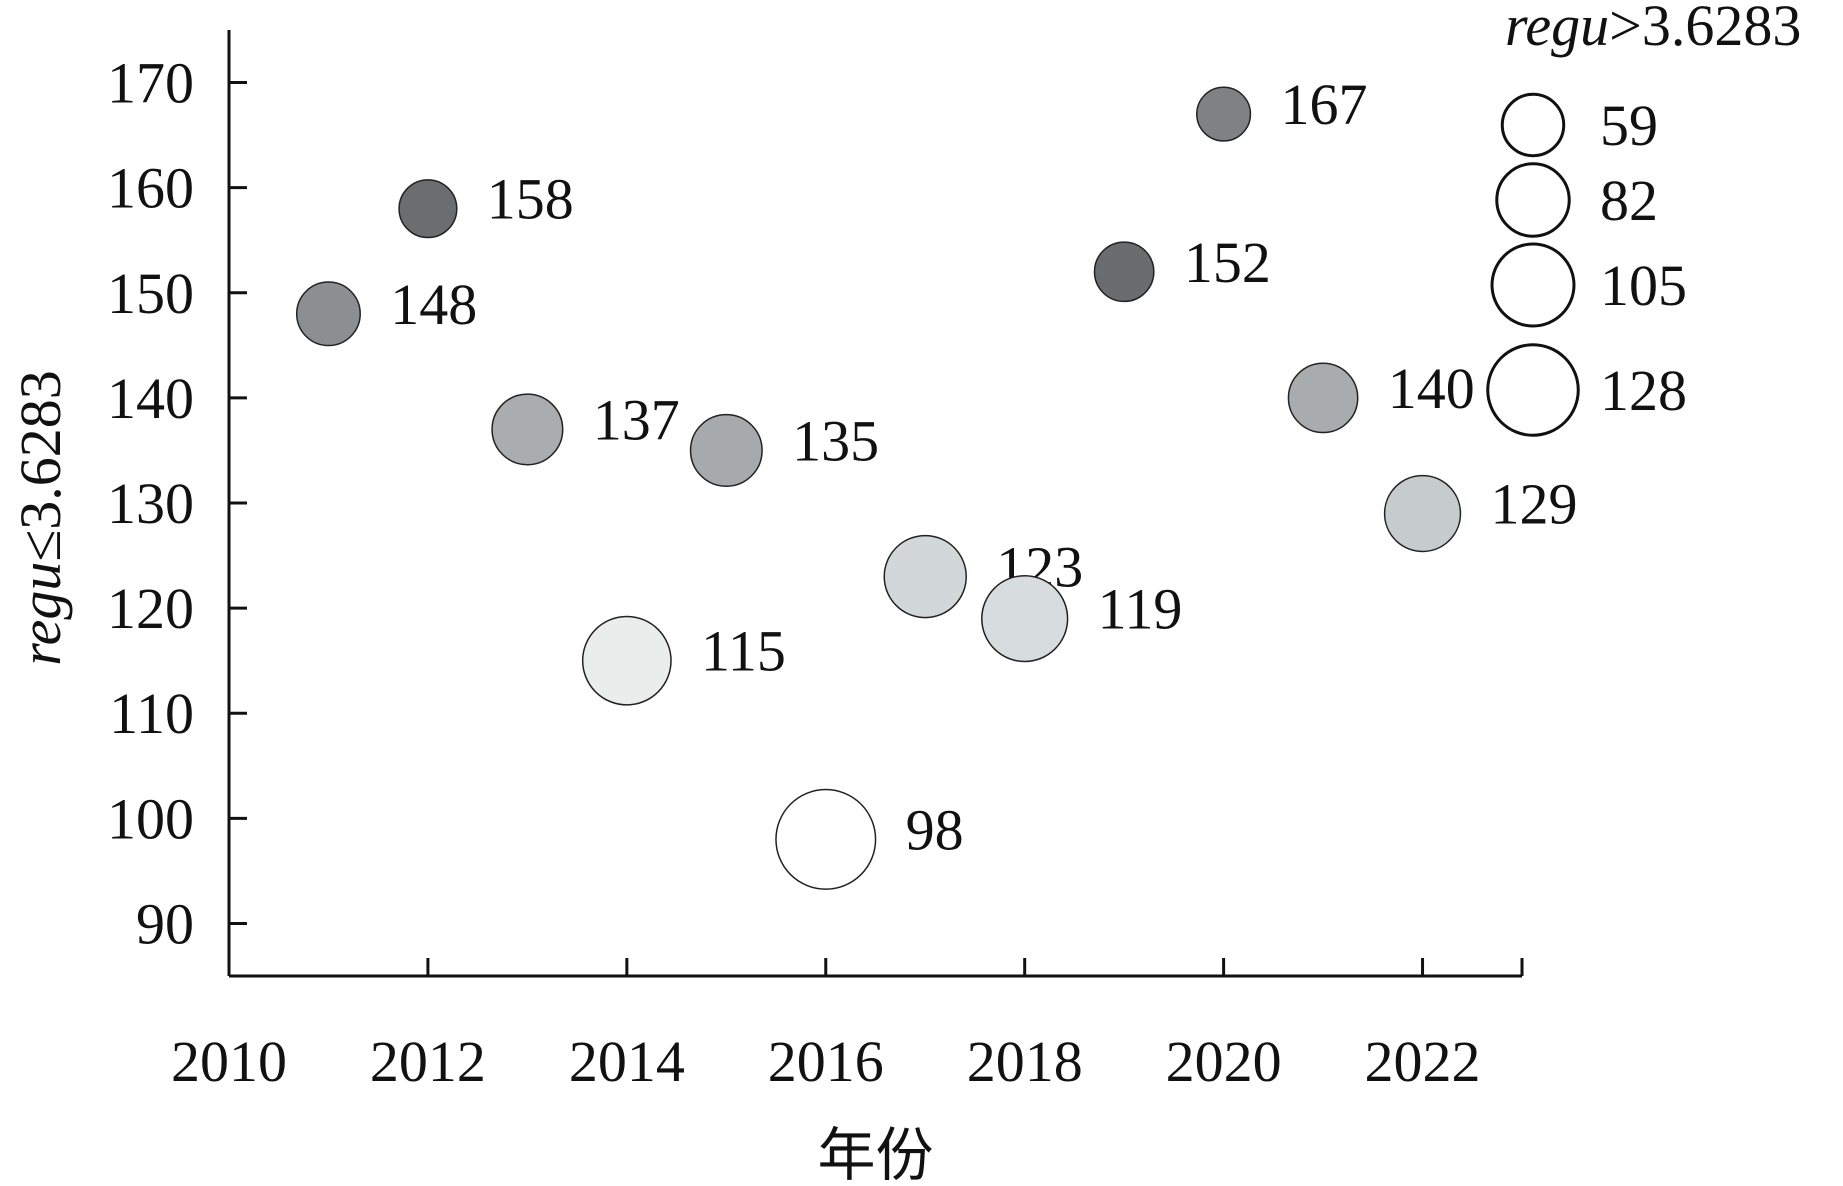 This screenshot has width=1843, height=1186. Describe the element at coordinates (229, 1061) in the screenshot. I see `x-tick-label: 2010` at that location.